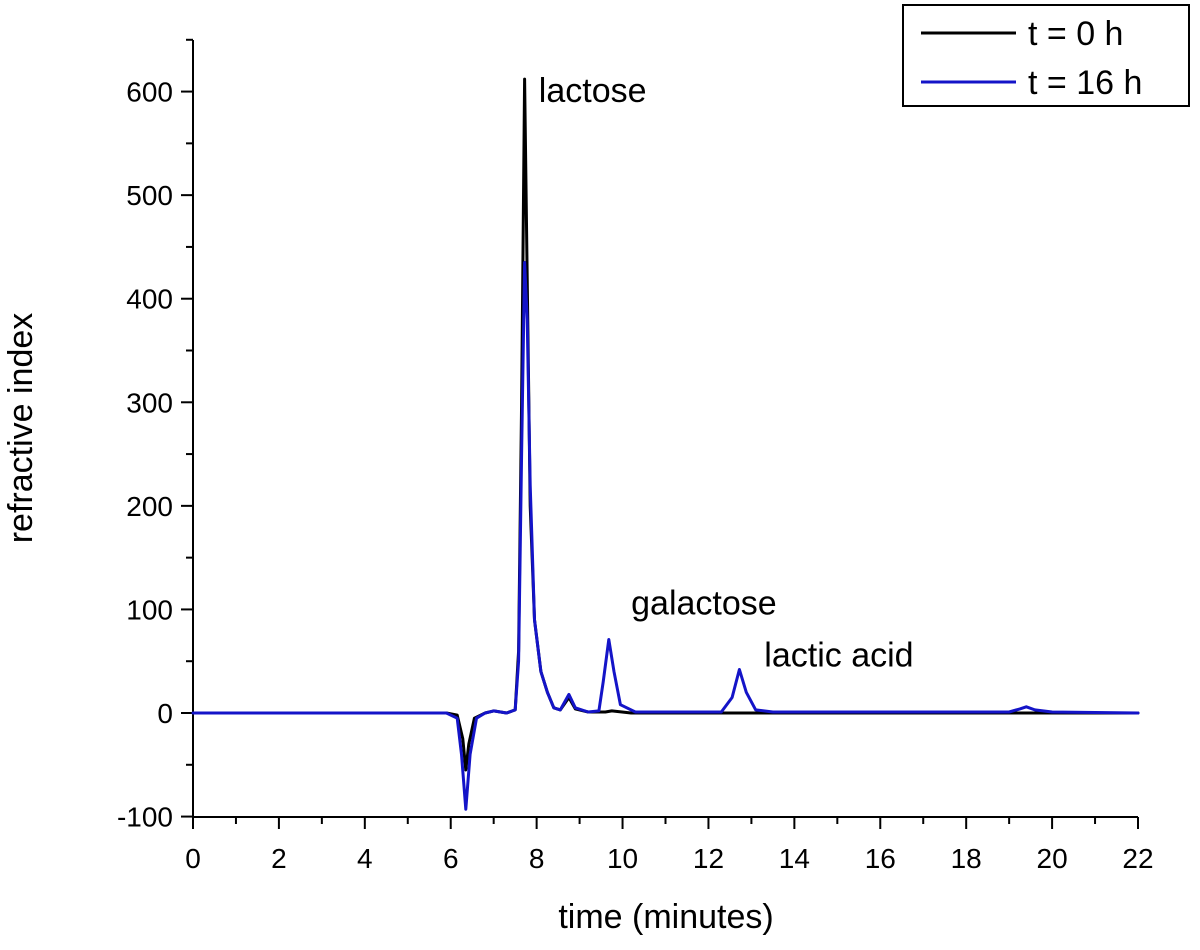 The width and height of the screenshot is (1200, 950). I want to click on x-tick-label: 4, so click(365, 858).